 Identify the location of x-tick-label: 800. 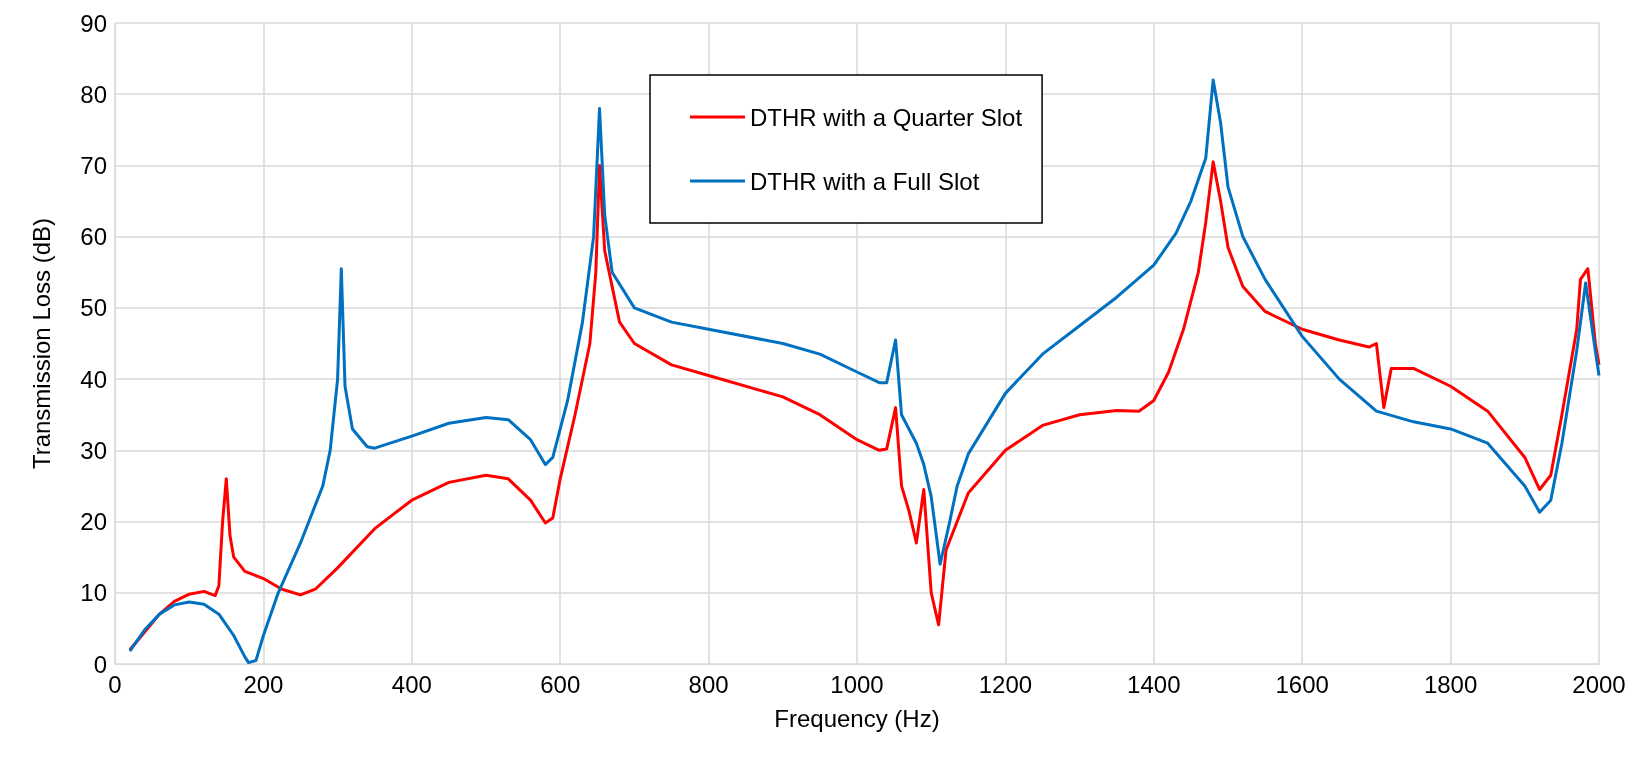
(708, 684).